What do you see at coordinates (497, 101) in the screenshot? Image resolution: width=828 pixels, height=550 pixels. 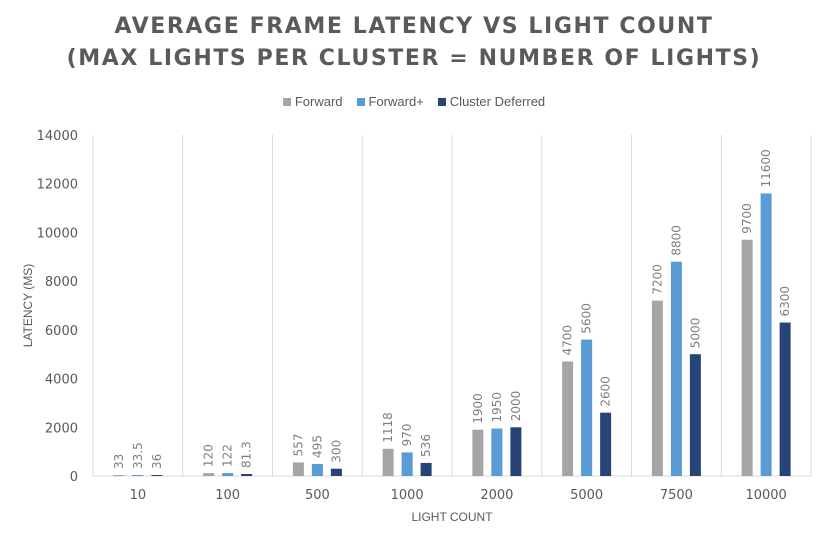 I see `legend-label-cluster-deferred: Cluster Deferred` at bounding box center [497, 101].